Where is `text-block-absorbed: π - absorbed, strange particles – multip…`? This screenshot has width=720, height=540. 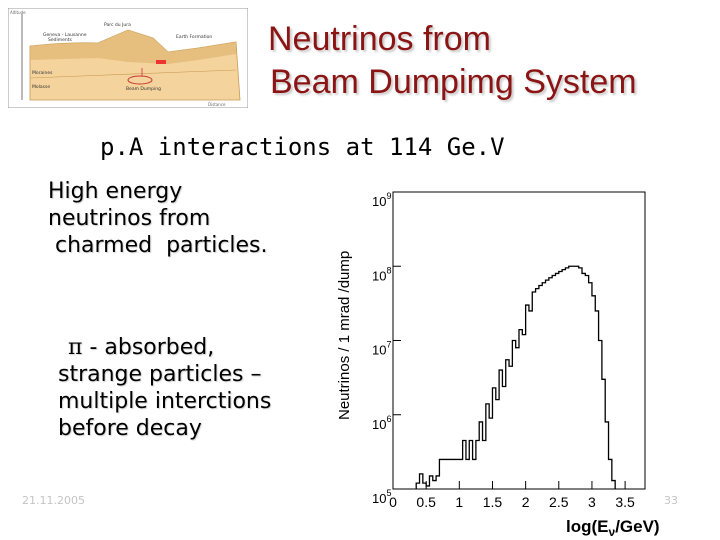 text-block-absorbed: π - absorbed, strange particles – multip… is located at coordinates (164, 388).